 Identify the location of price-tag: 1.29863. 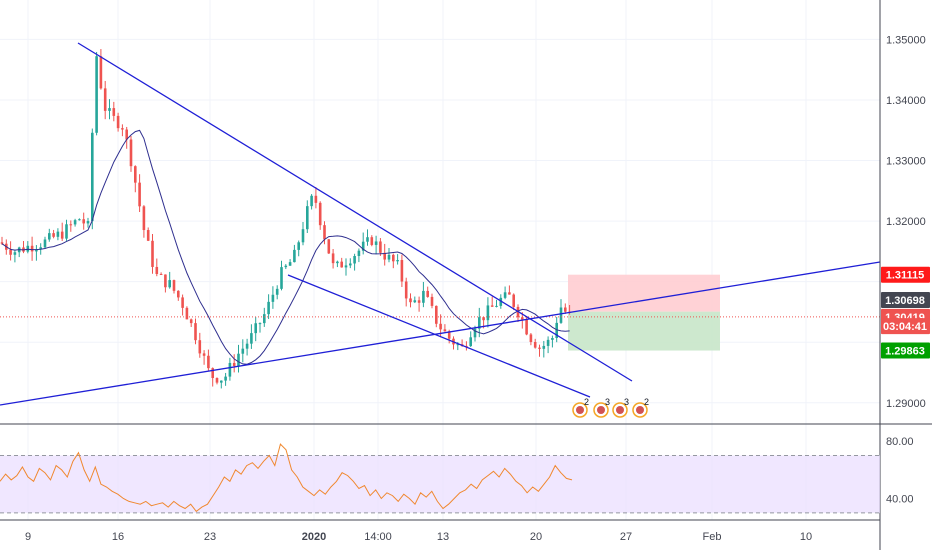
(905, 350).